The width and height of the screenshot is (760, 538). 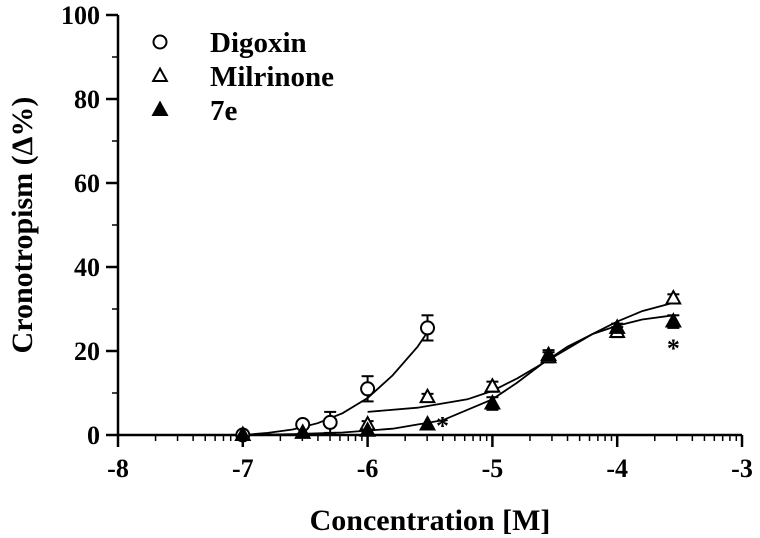 I want to click on fit-curves, so click(x=458, y=368).